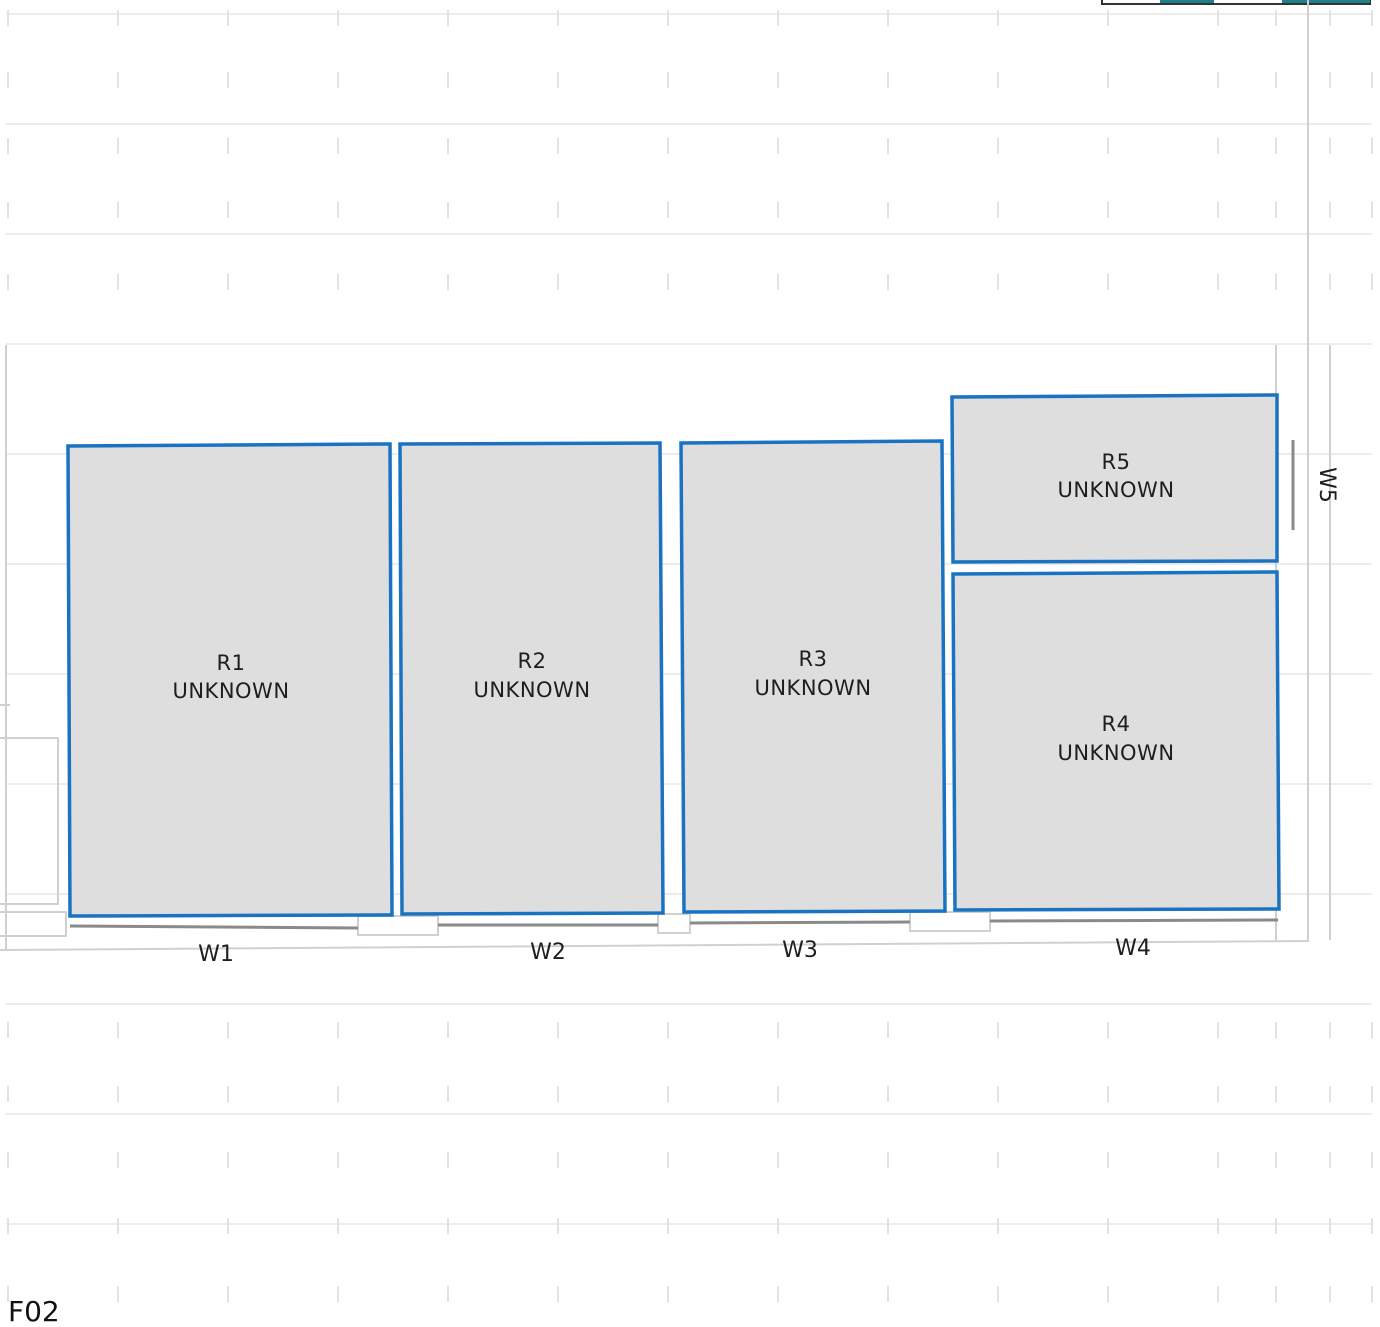 The width and height of the screenshot is (1380, 1327). I want to click on room-id-label: R4, so click(1116, 724).